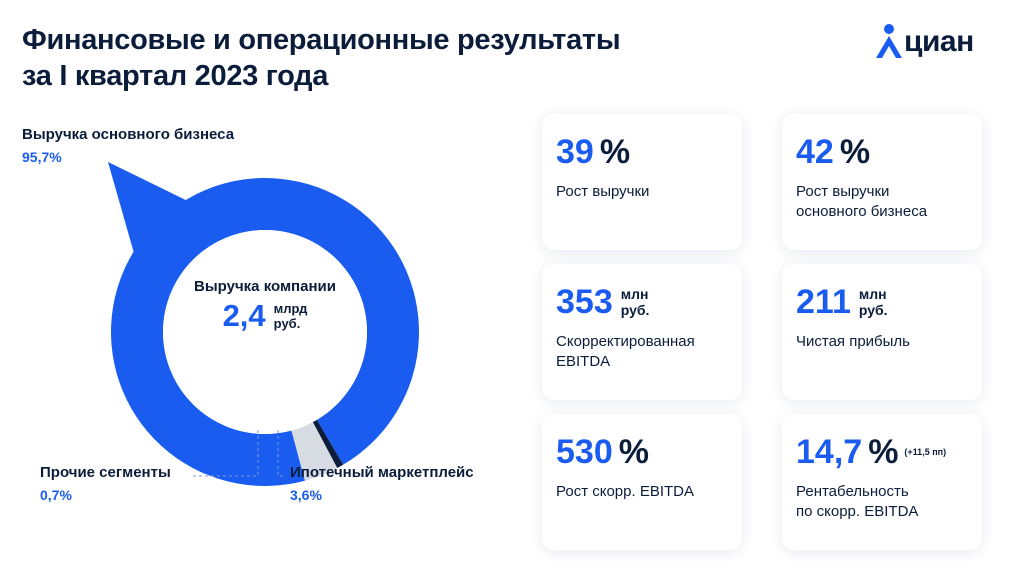 Image resolution: width=1024 pixels, height=576 pixels. I want to click on core-business-value: 95,7%, so click(42, 157).